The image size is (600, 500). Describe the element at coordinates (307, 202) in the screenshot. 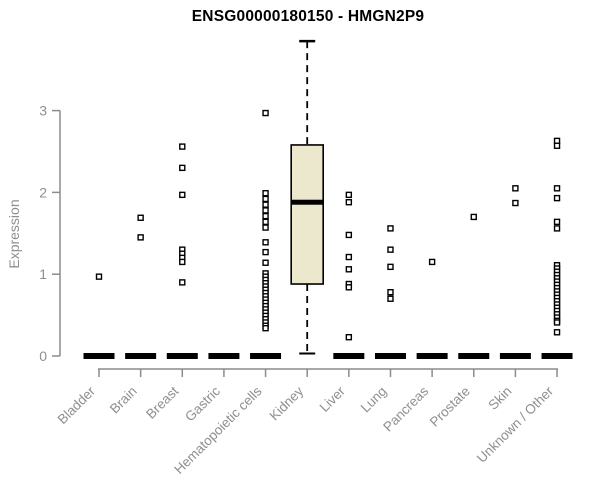

I see `median-line` at that location.